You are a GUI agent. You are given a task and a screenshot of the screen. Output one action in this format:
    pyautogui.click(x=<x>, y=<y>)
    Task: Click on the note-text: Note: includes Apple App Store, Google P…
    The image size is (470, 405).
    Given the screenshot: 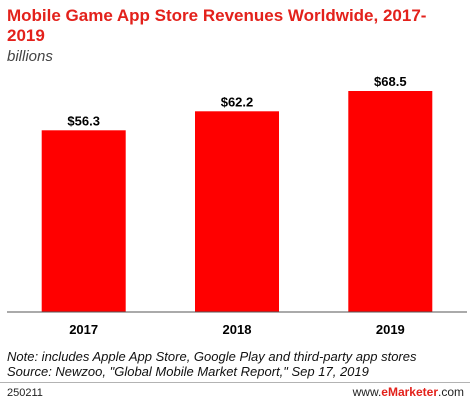 What is the action you would take?
    pyautogui.click(x=212, y=356)
    